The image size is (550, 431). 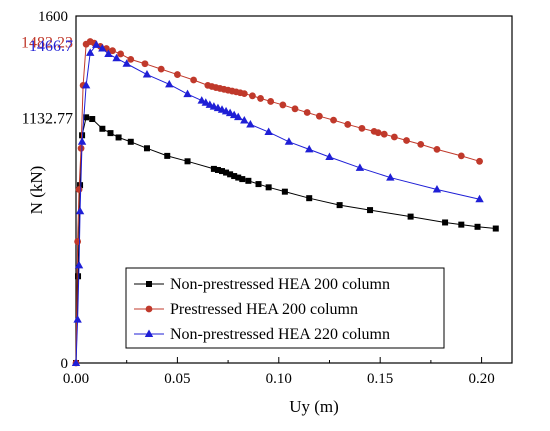 I want to click on y-axis-title: N (kN), so click(x=36, y=190).